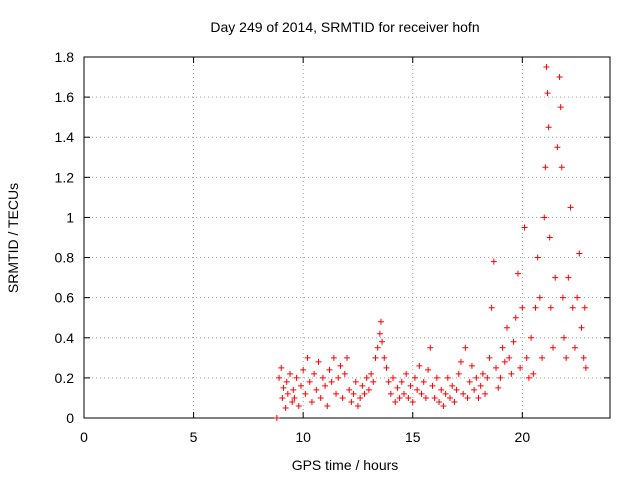  I want to click on y-tick-label: 0.6, so click(65, 298).